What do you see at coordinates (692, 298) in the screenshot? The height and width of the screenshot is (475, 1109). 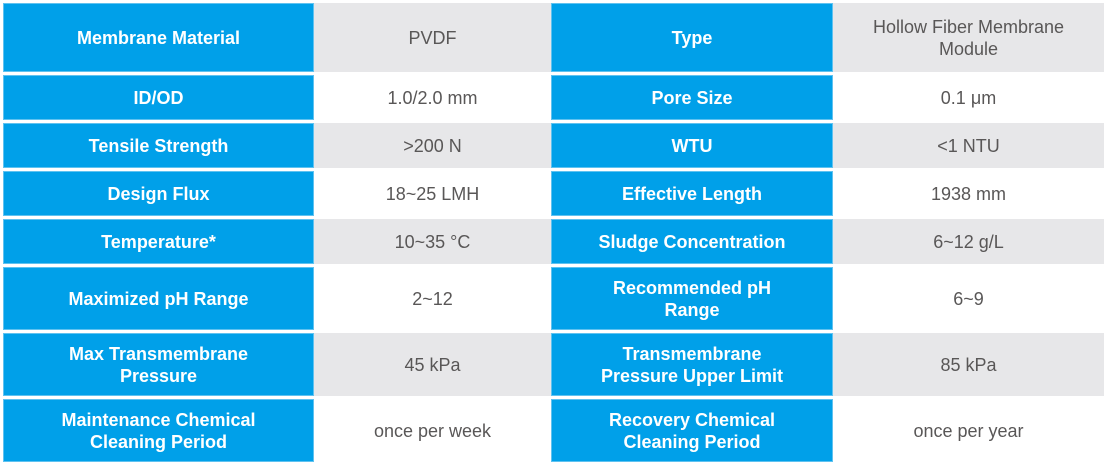 I see `spec-label-recommended-ph-range: Recommended pH Range` at bounding box center [692, 298].